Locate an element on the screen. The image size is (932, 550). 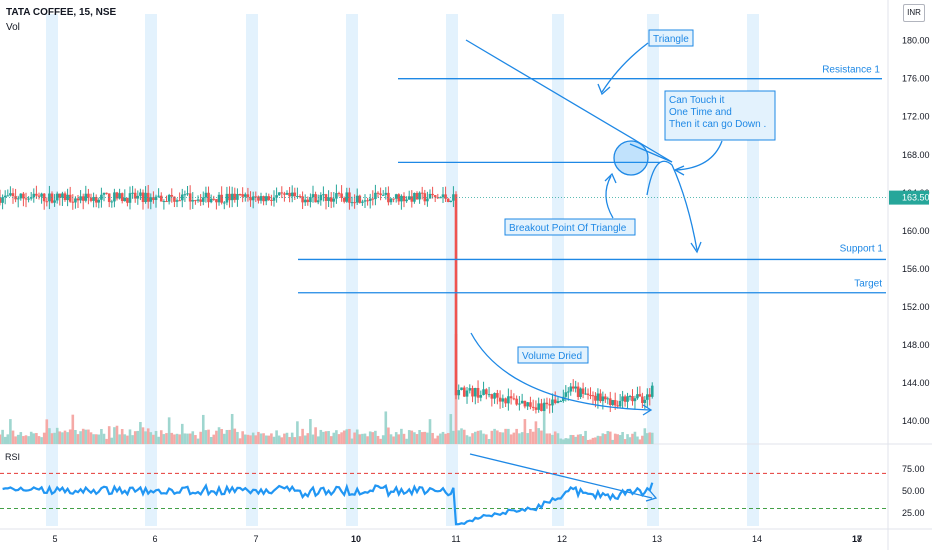
touch-note-box is located at coordinates (720, 115).